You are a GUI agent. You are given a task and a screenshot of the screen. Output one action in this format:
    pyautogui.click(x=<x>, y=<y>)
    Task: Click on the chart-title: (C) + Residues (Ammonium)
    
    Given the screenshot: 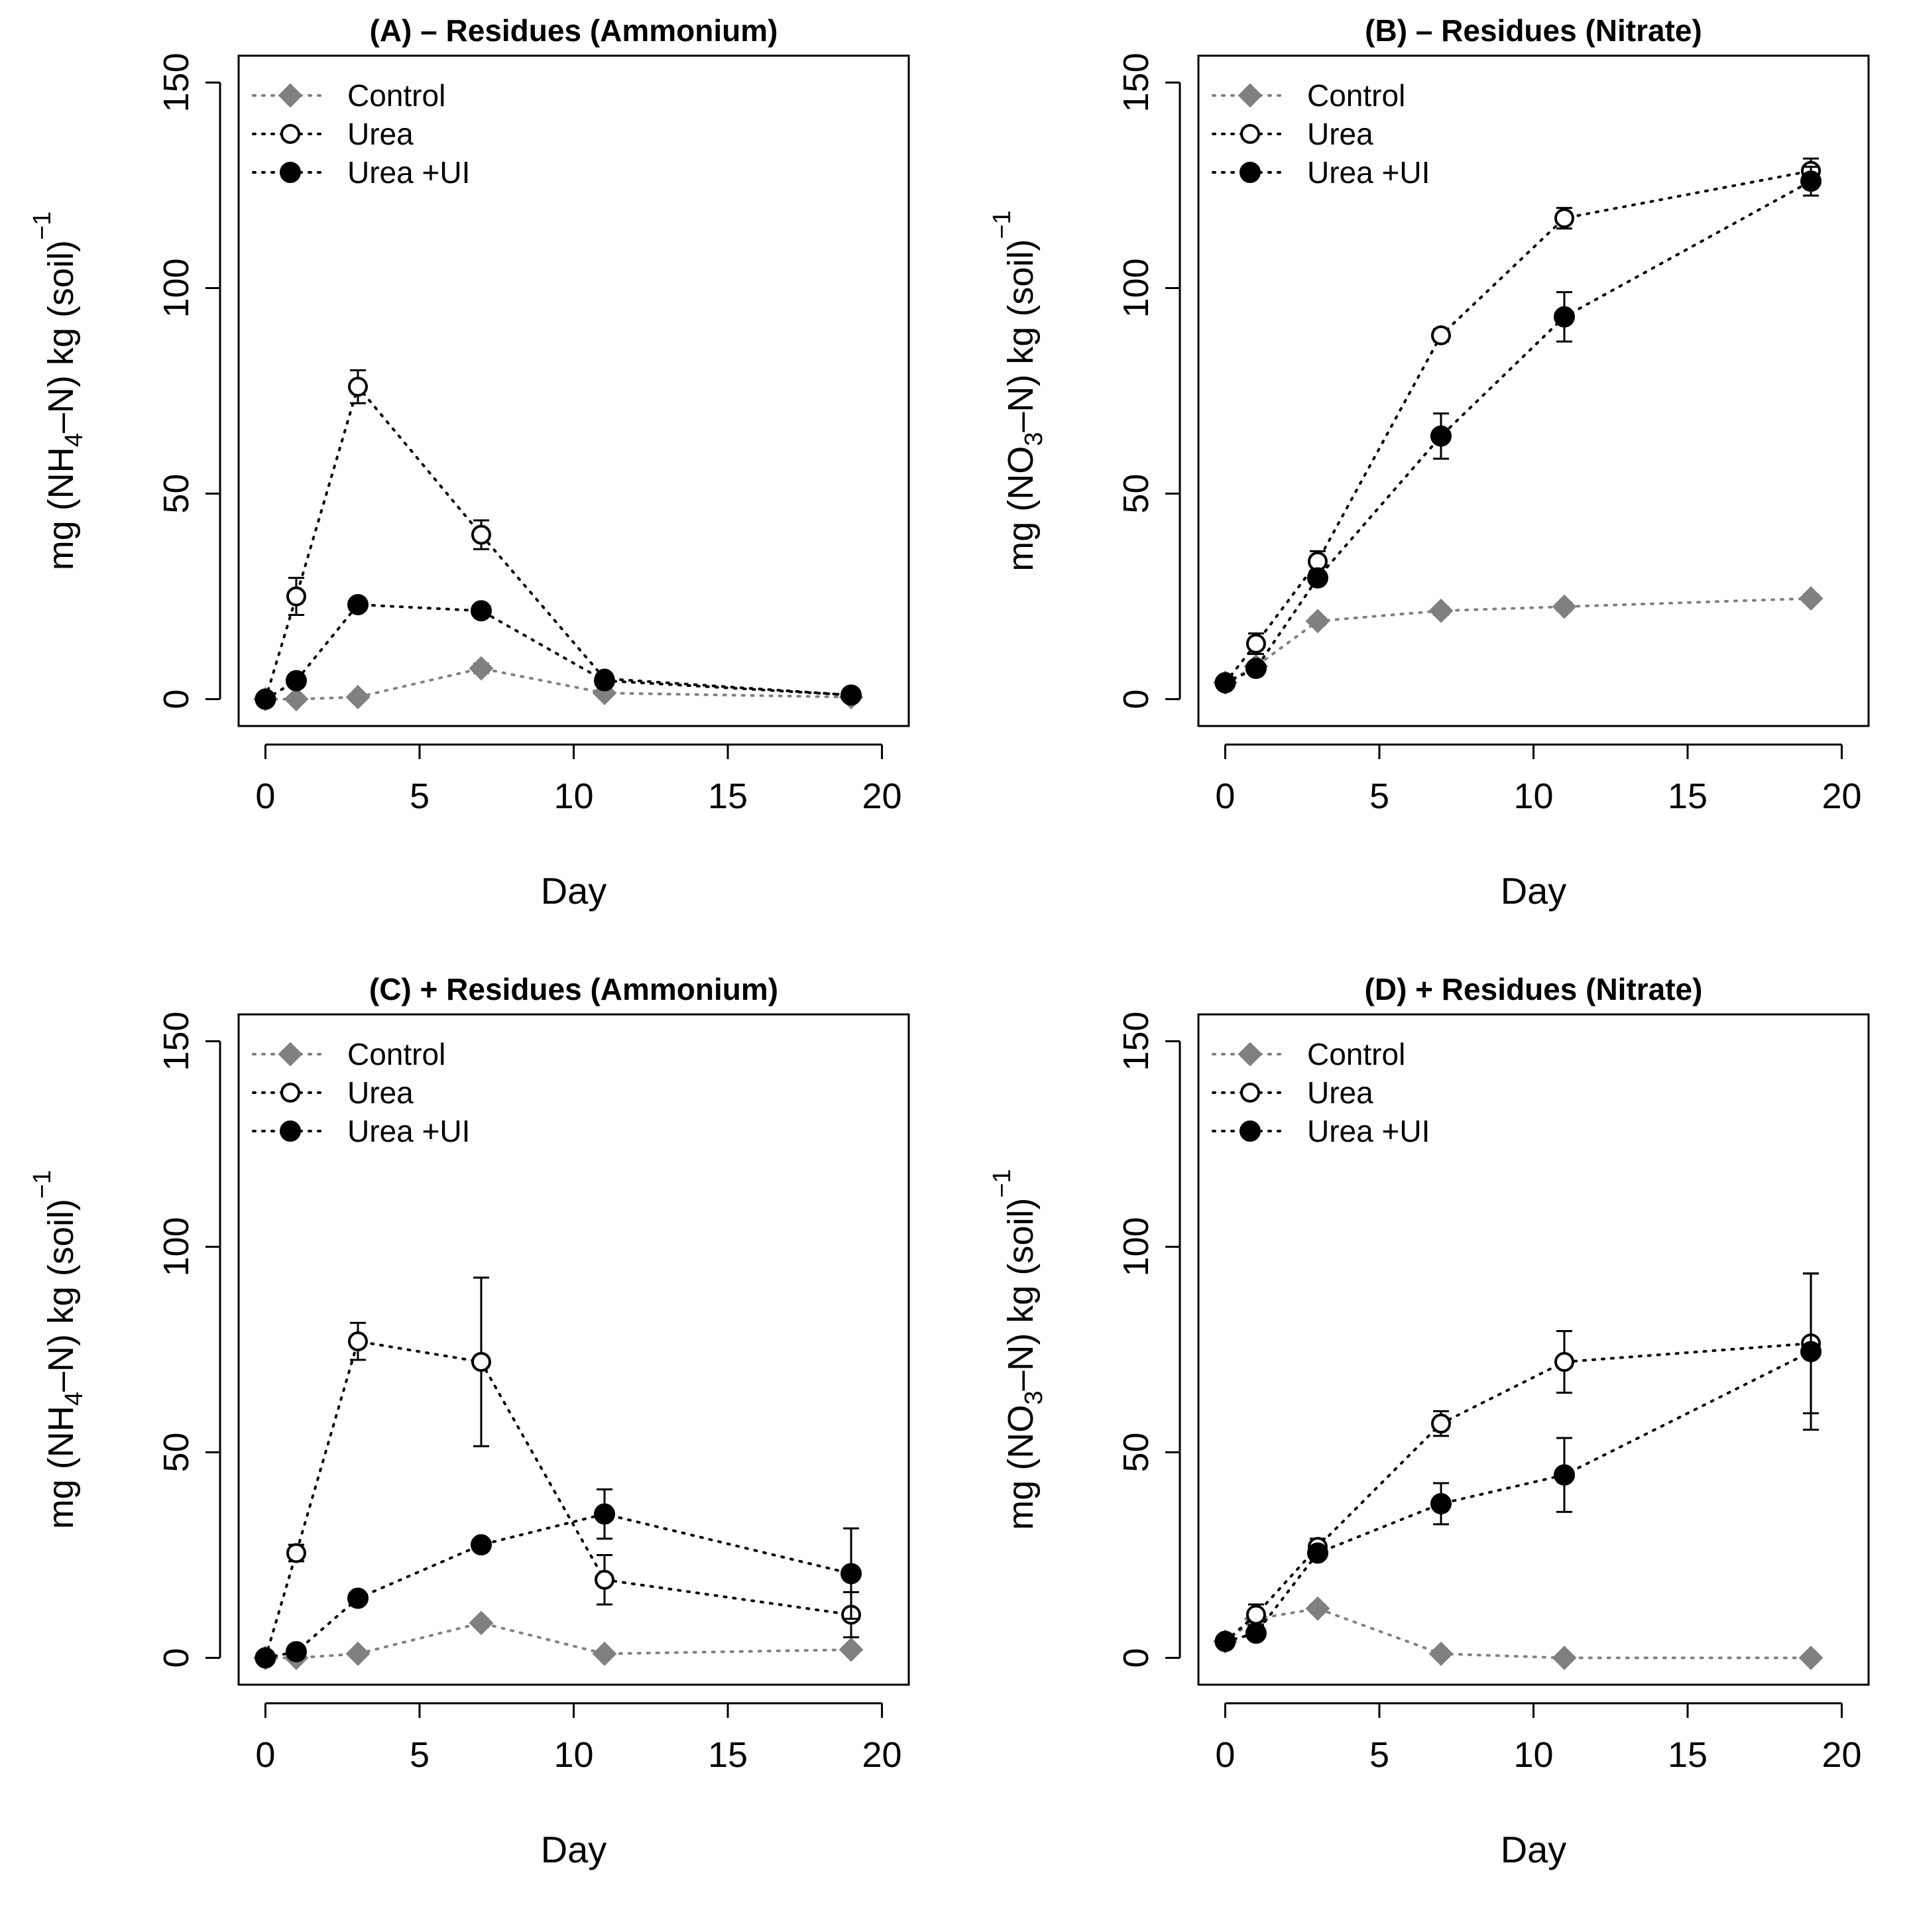 What is the action you would take?
    pyautogui.click(x=573, y=989)
    